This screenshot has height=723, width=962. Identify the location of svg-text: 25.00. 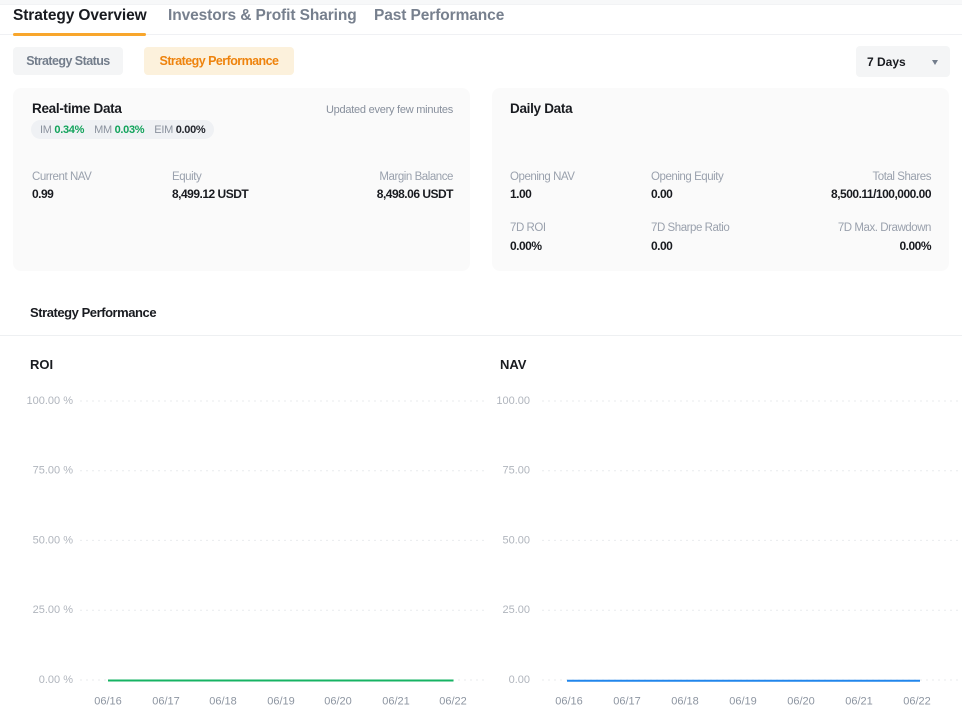
(516, 610).